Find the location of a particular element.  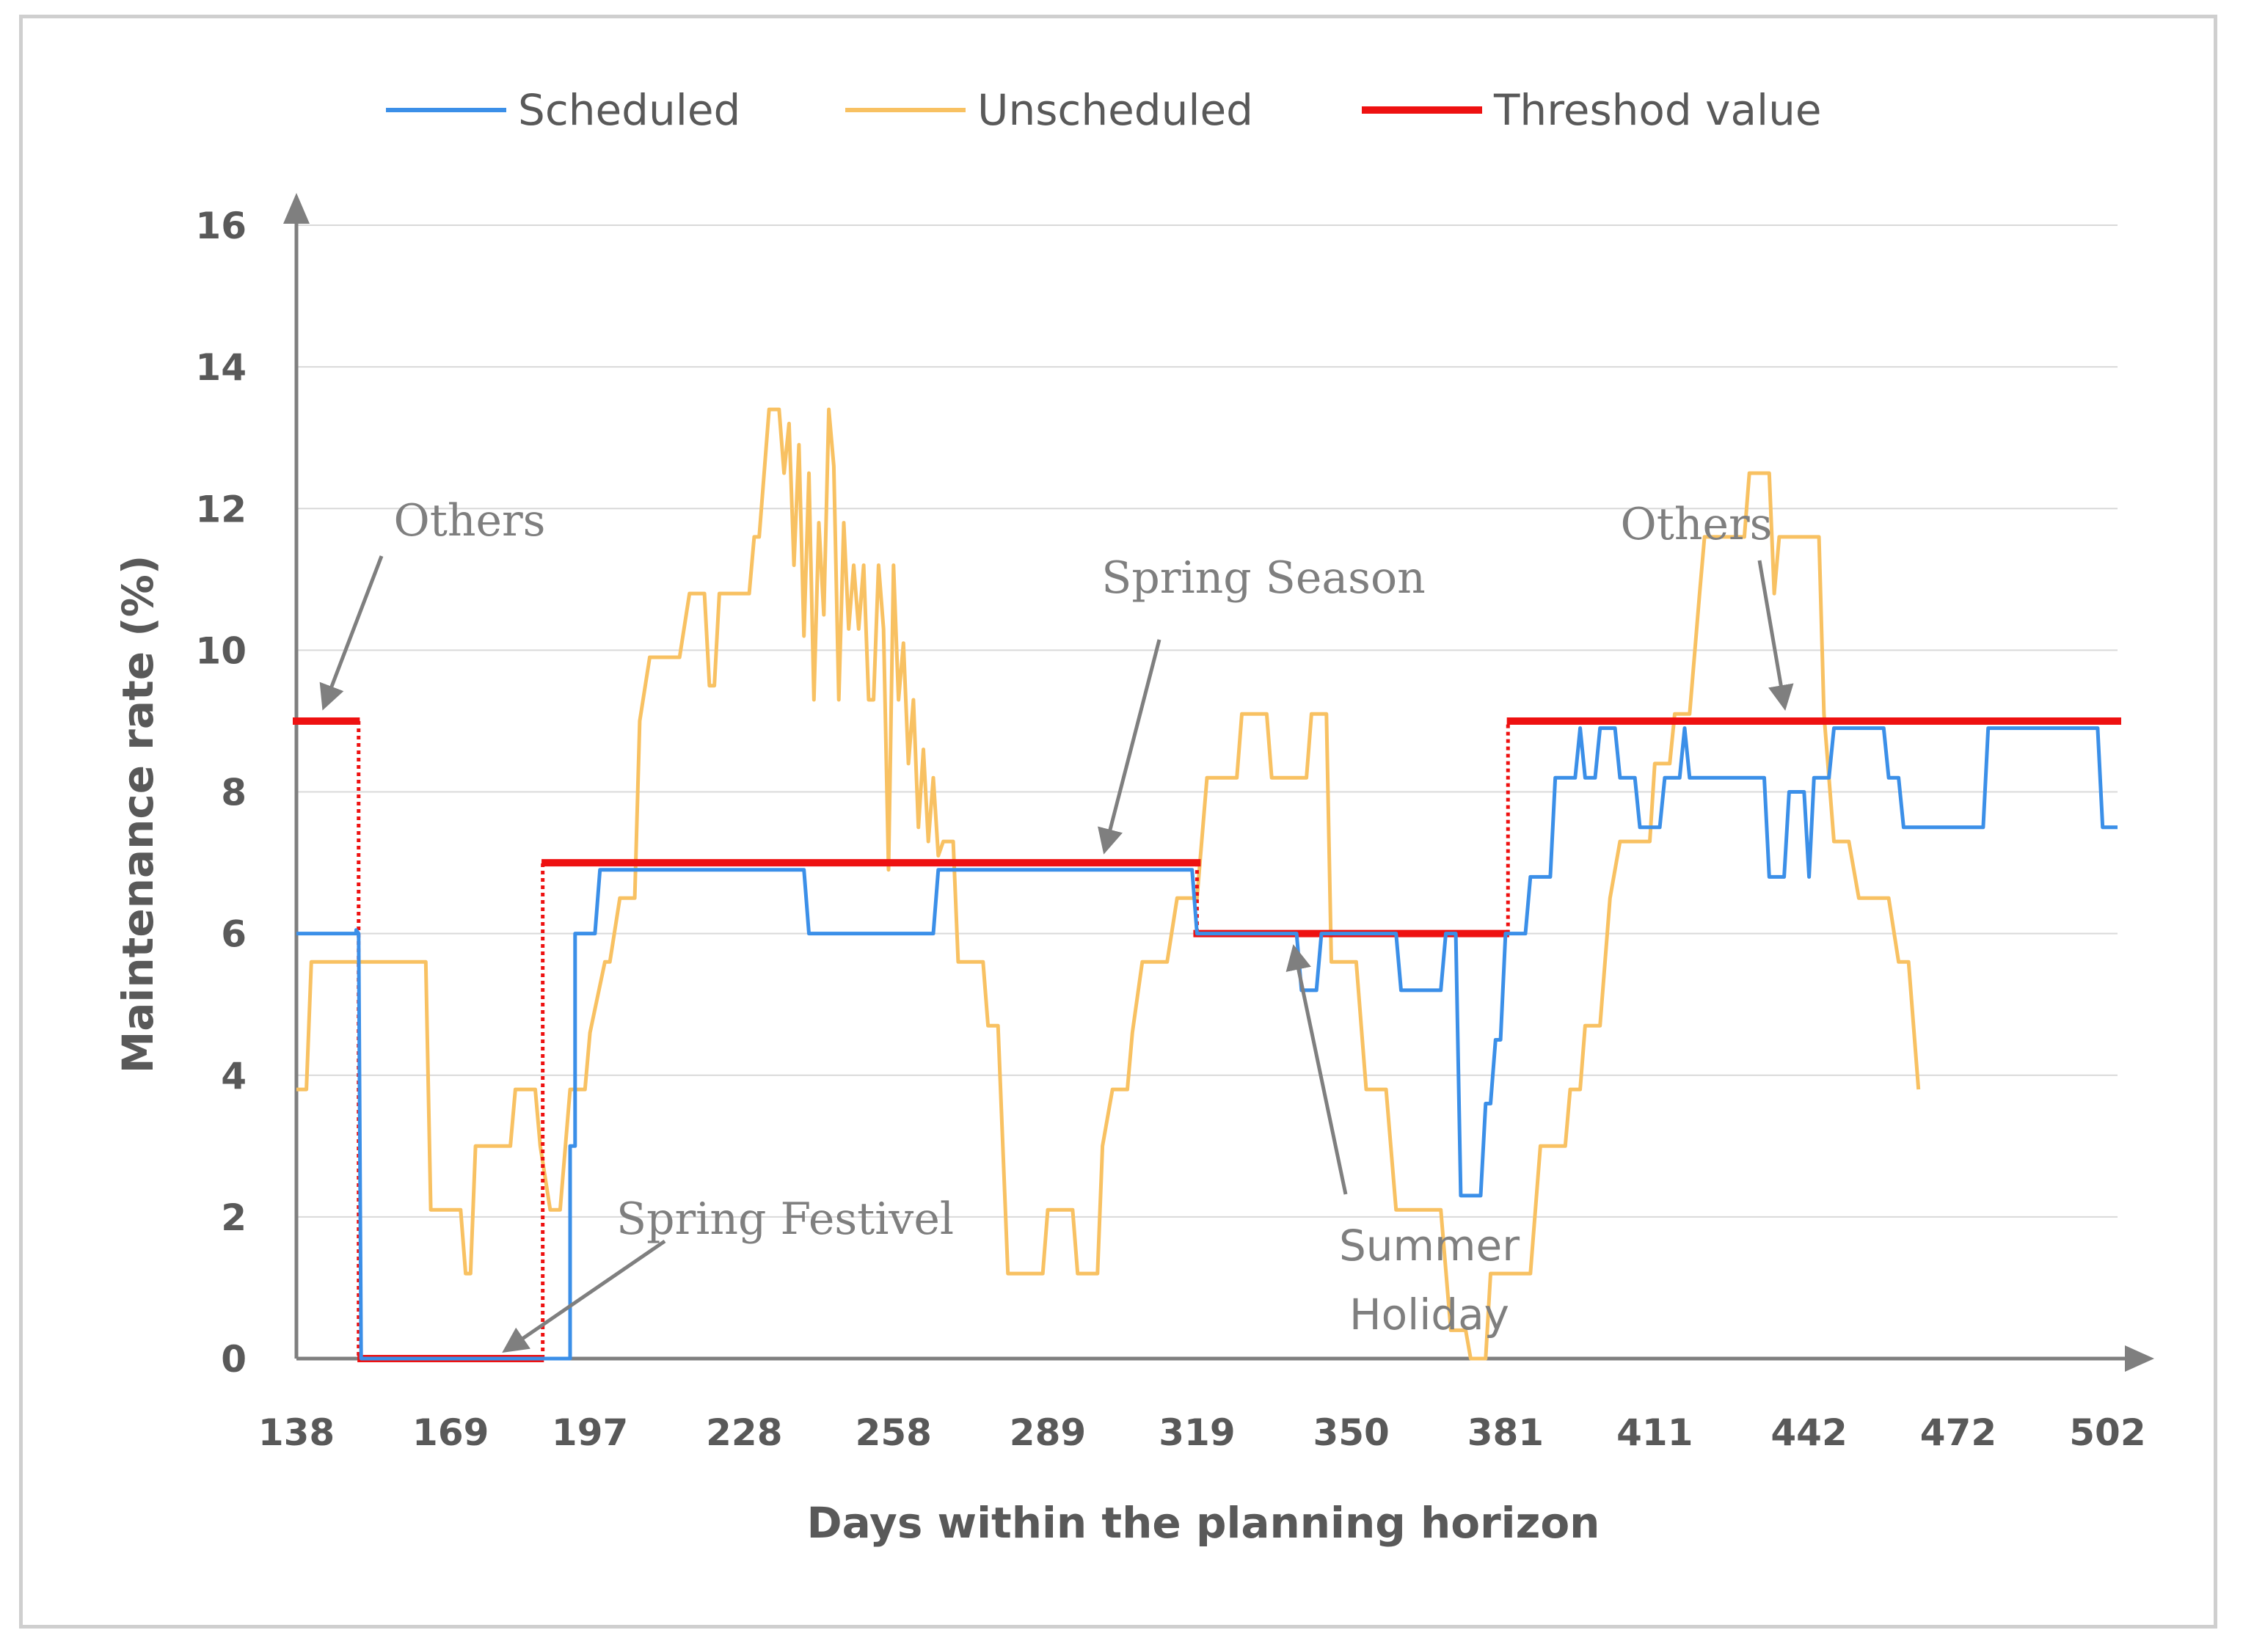

annotation-arrow-spring-festival is located at coordinates (584, 1296).